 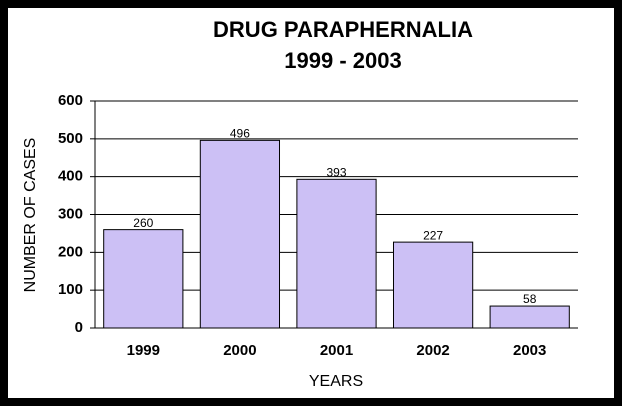 I want to click on chart-subtitle: 1999 - 2003, so click(x=342, y=60).